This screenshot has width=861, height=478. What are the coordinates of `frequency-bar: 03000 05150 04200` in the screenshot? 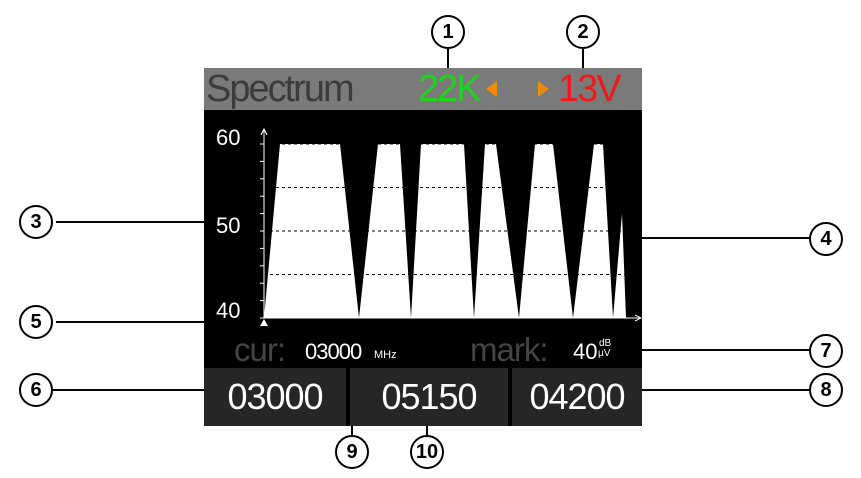 It's located at (423, 397).